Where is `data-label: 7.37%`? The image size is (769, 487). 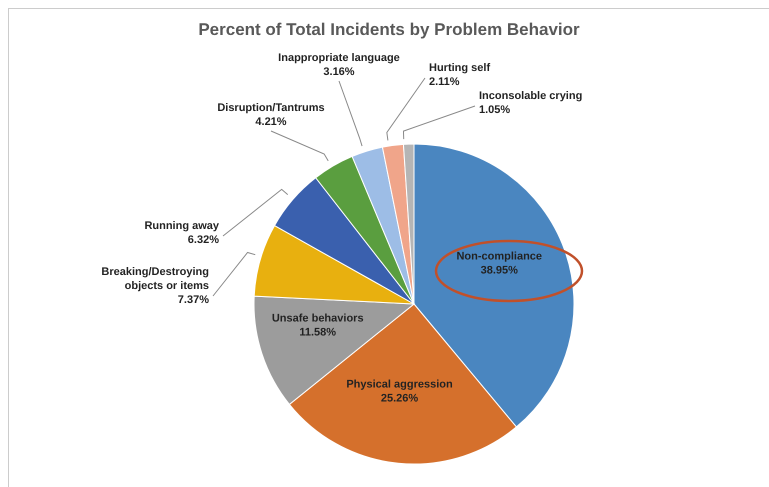
data-label: 7.37% is located at coordinates (194, 300).